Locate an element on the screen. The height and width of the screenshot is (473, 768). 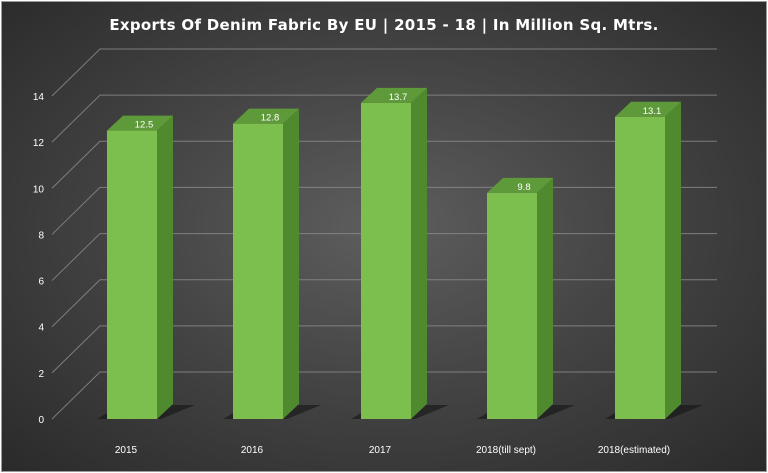
x-tick-label: 2018(till sept) is located at coordinates (506, 450).